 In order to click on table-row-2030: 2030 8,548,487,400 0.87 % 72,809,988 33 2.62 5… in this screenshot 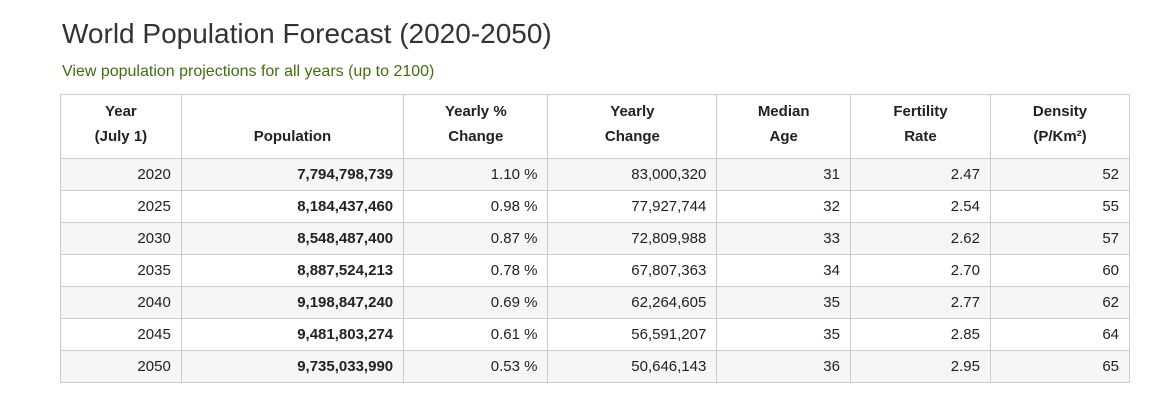, I will do `click(595, 238)`.